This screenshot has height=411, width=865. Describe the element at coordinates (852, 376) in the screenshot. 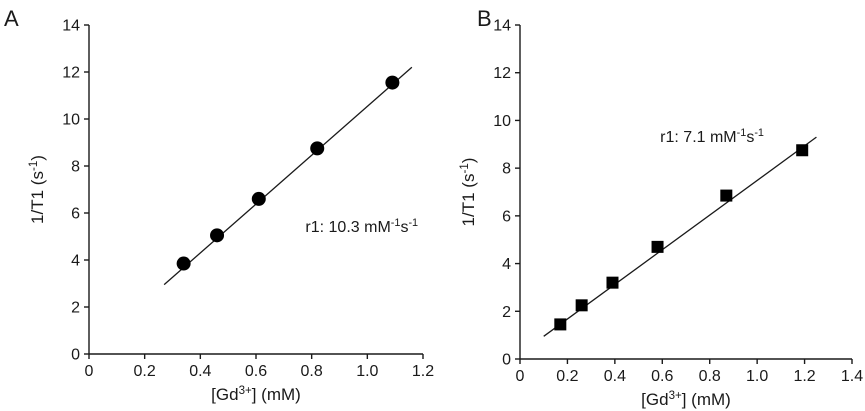

I see `x-tick-label: 1.4` at that location.